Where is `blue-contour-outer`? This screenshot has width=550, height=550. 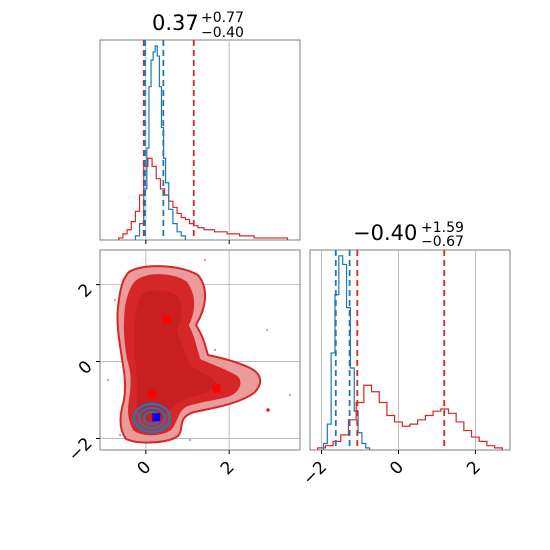 blue-contour-outer is located at coordinates (152, 418).